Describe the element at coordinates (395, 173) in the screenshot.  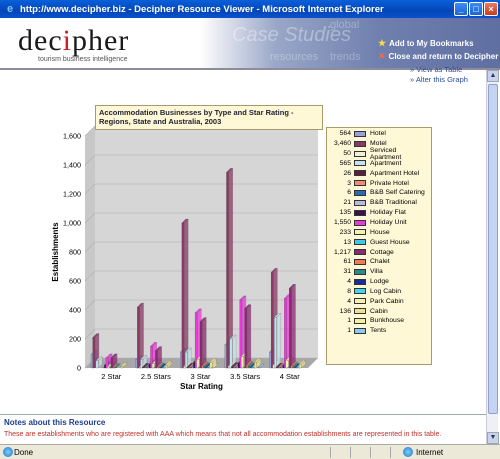
I see `legend-label: Apartment Hotel` at that location.